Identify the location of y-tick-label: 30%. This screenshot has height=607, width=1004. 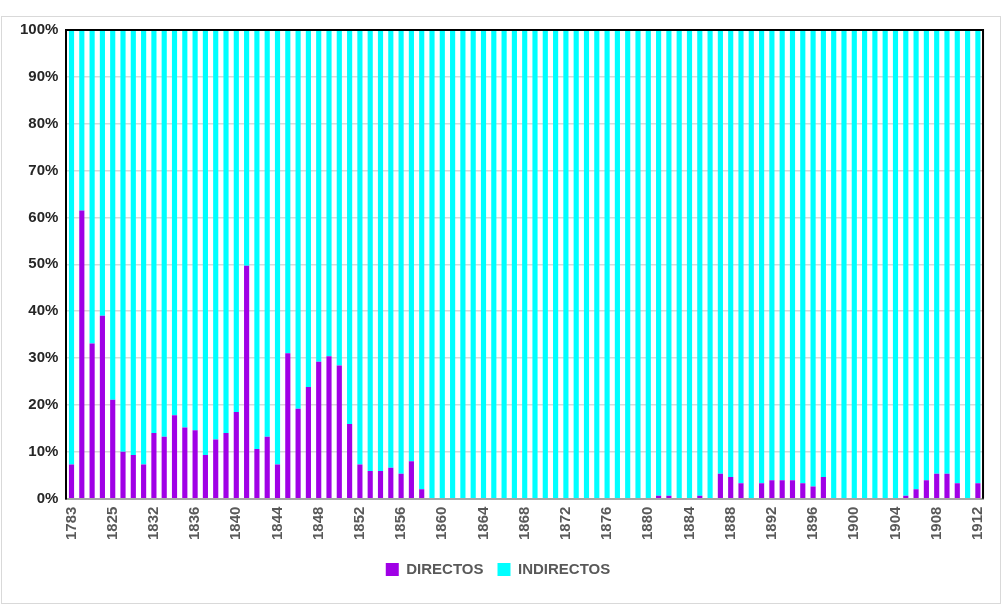
(43, 357).